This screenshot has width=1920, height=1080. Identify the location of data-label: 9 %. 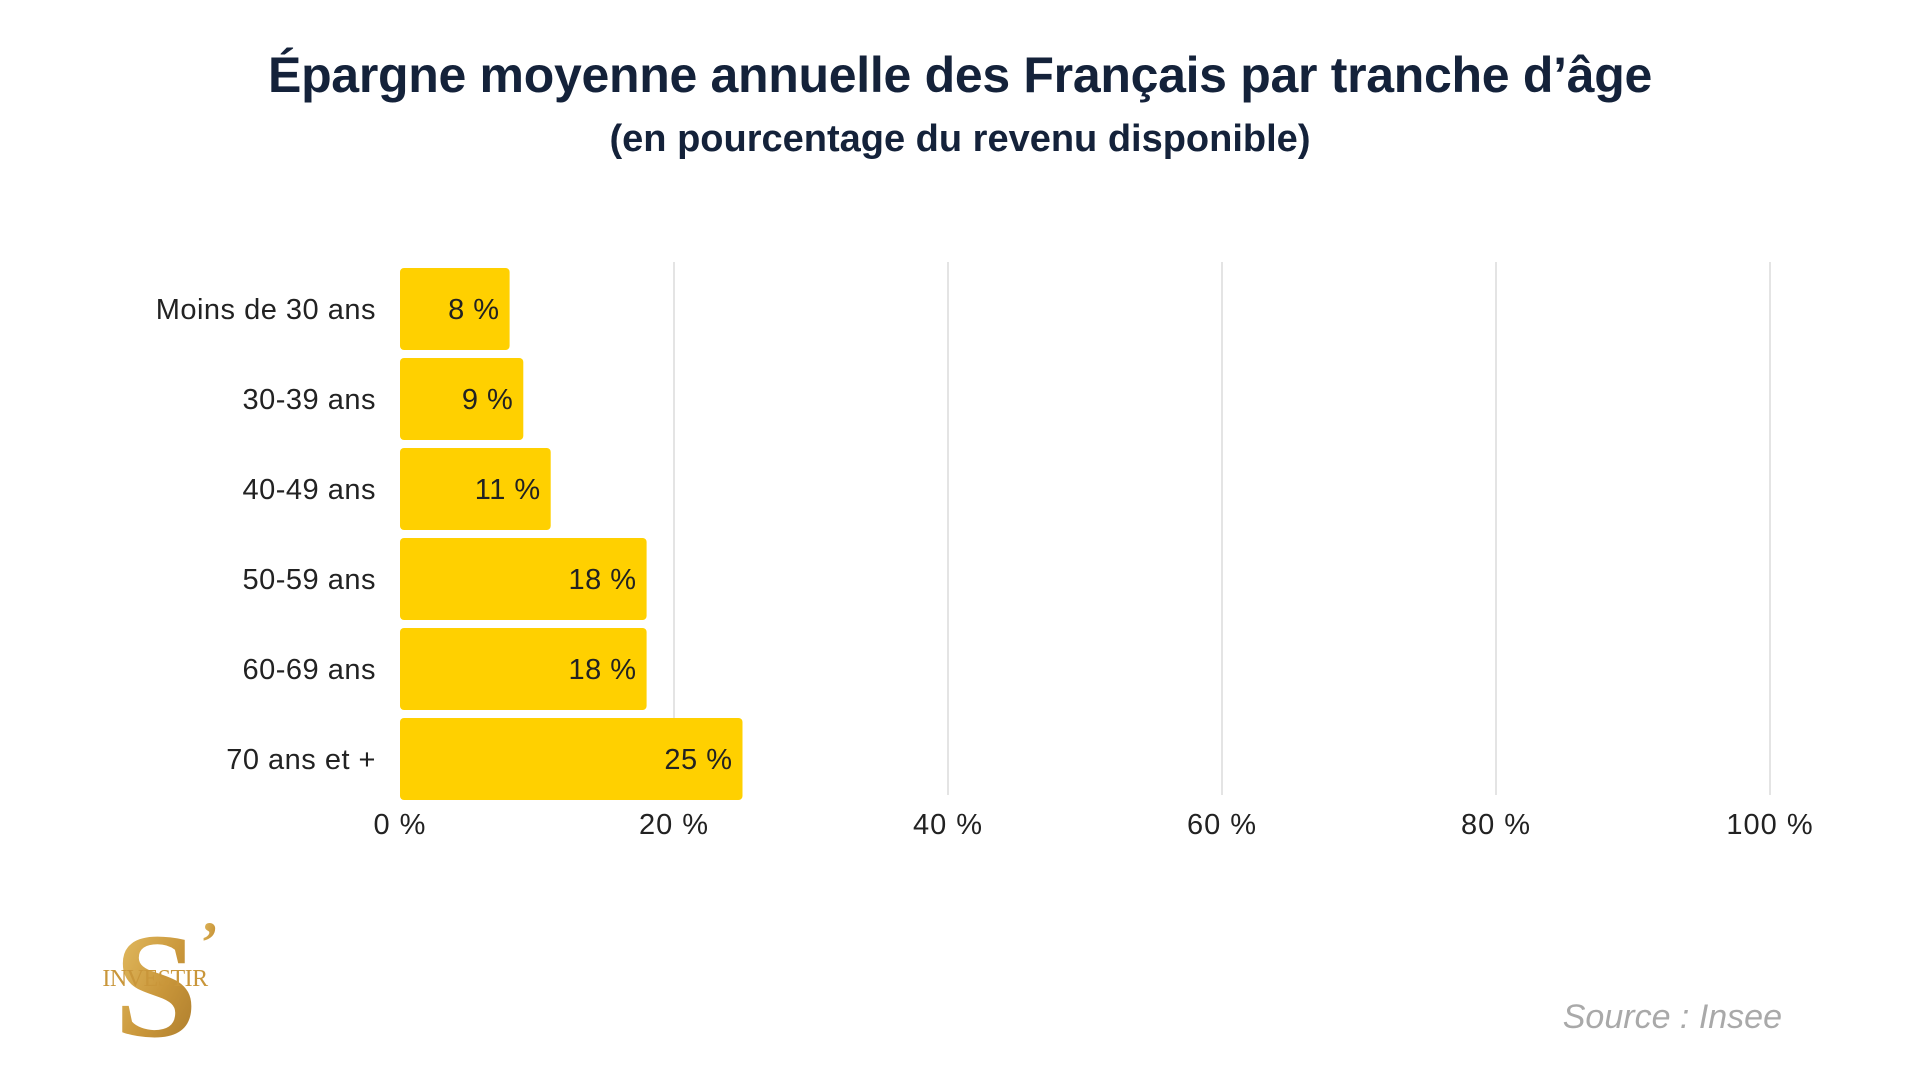
(487, 400).